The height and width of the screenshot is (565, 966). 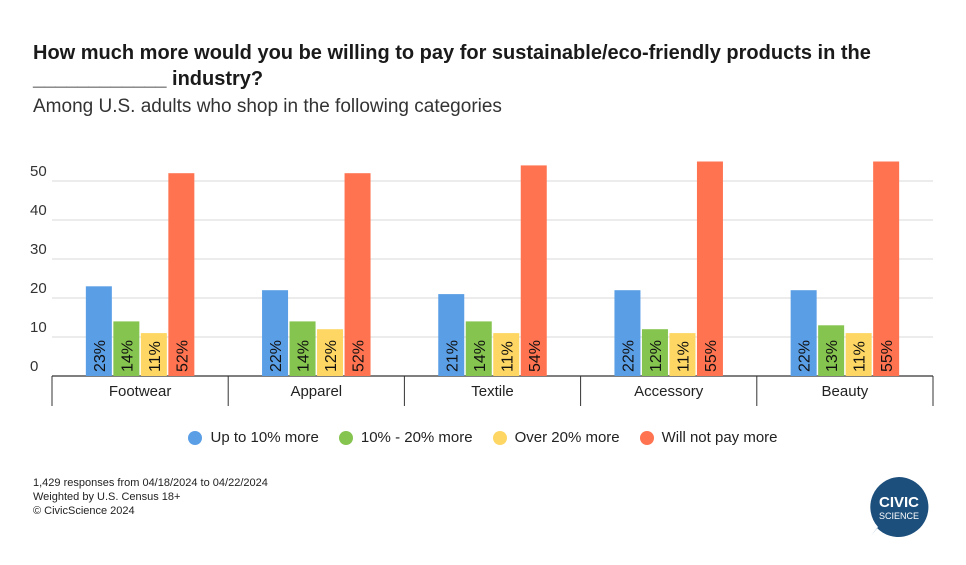 What do you see at coordinates (38, 327) in the screenshot?
I see `y-tick-label: 10` at bounding box center [38, 327].